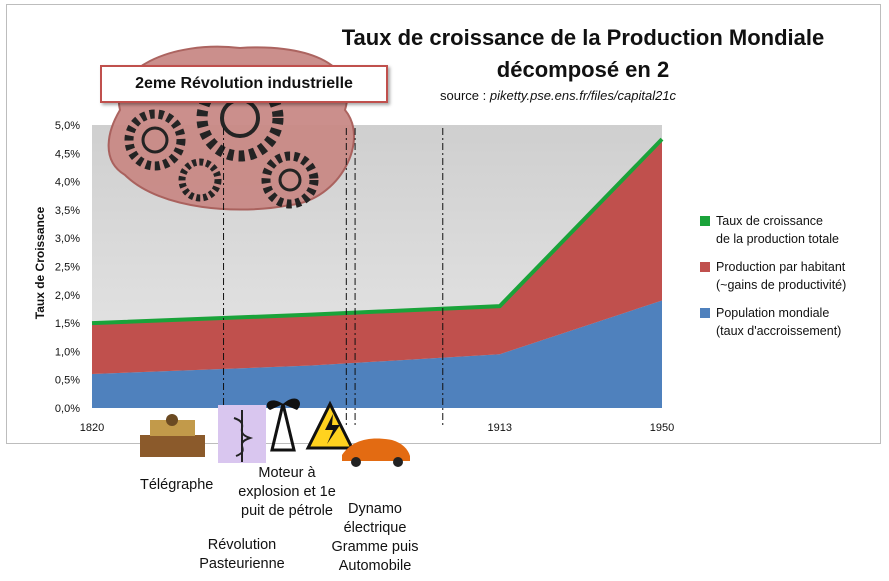 Image resolution: width=889 pixels, height=581 pixels. Describe the element at coordinates (376, 452) in the screenshot. I see `car-picture` at that location.